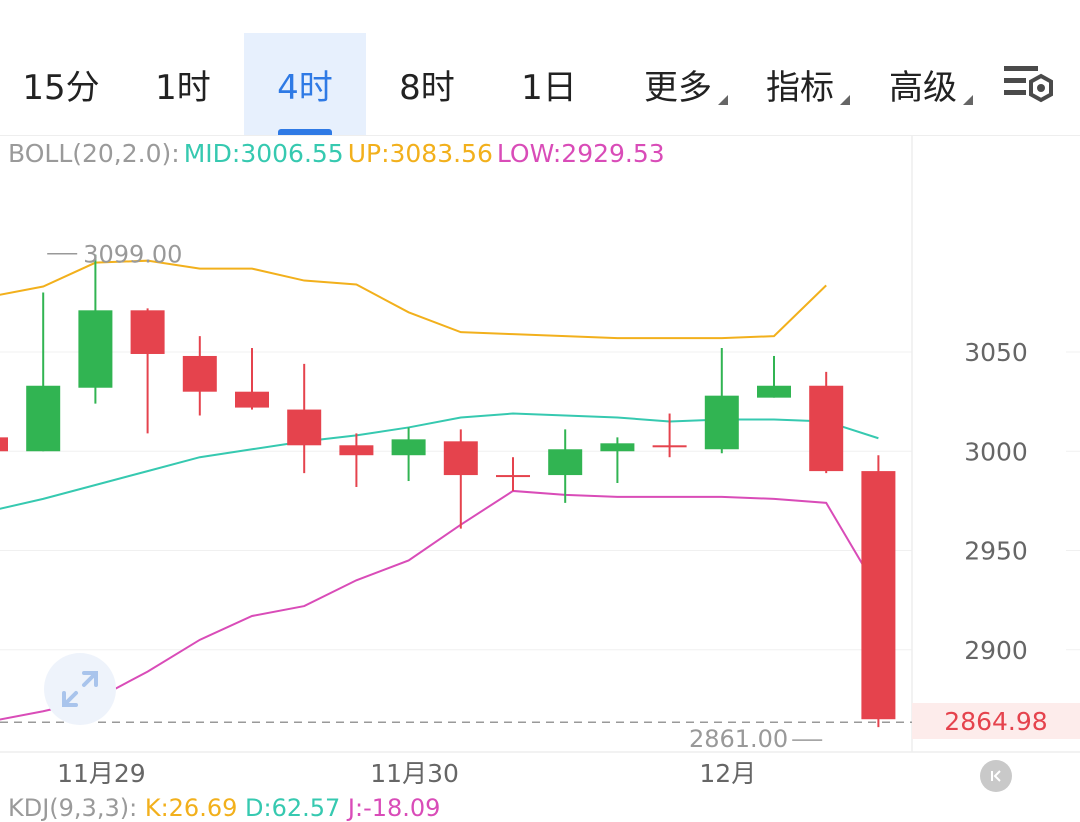  What do you see at coordinates (549, 87) in the screenshot?
I see `tab-label: 1日` at bounding box center [549, 87].